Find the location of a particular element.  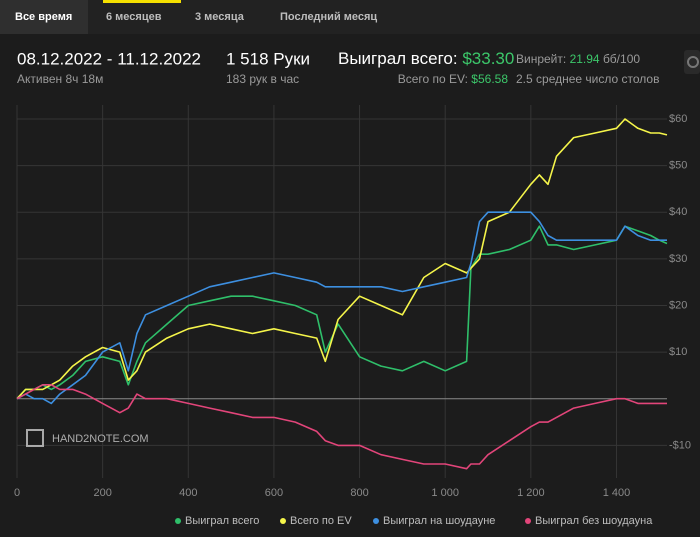

watermark-logo is located at coordinates (35, 438).